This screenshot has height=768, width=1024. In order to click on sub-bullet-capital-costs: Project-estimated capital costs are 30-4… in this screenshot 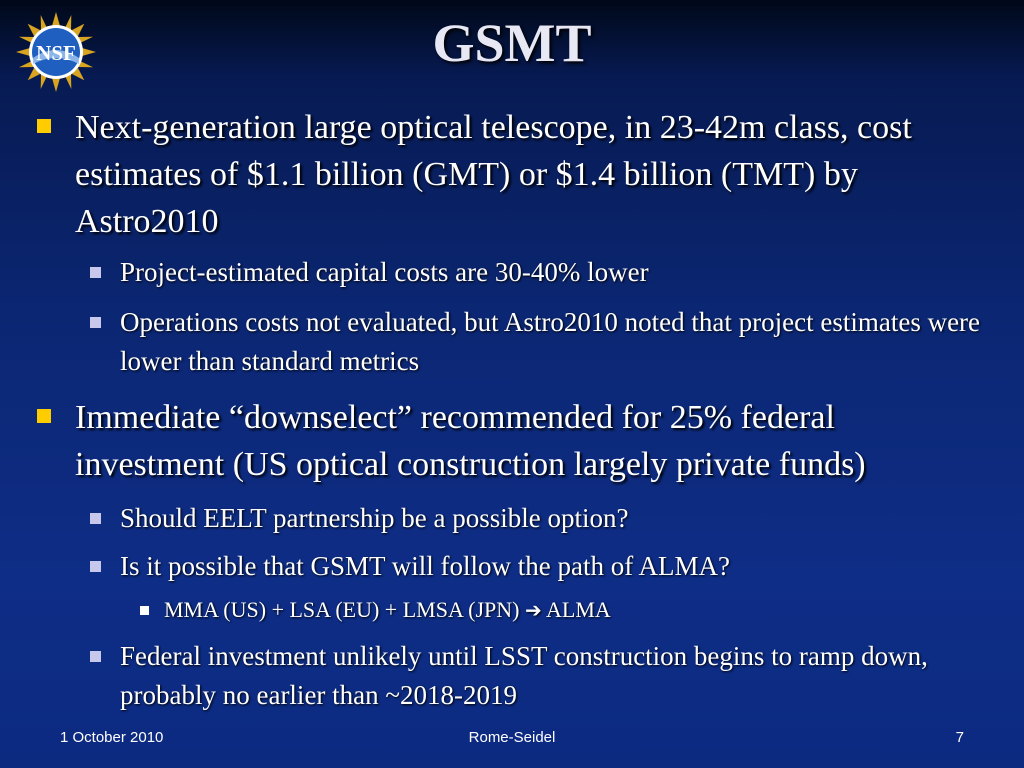, I will do `click(545, 272)`.